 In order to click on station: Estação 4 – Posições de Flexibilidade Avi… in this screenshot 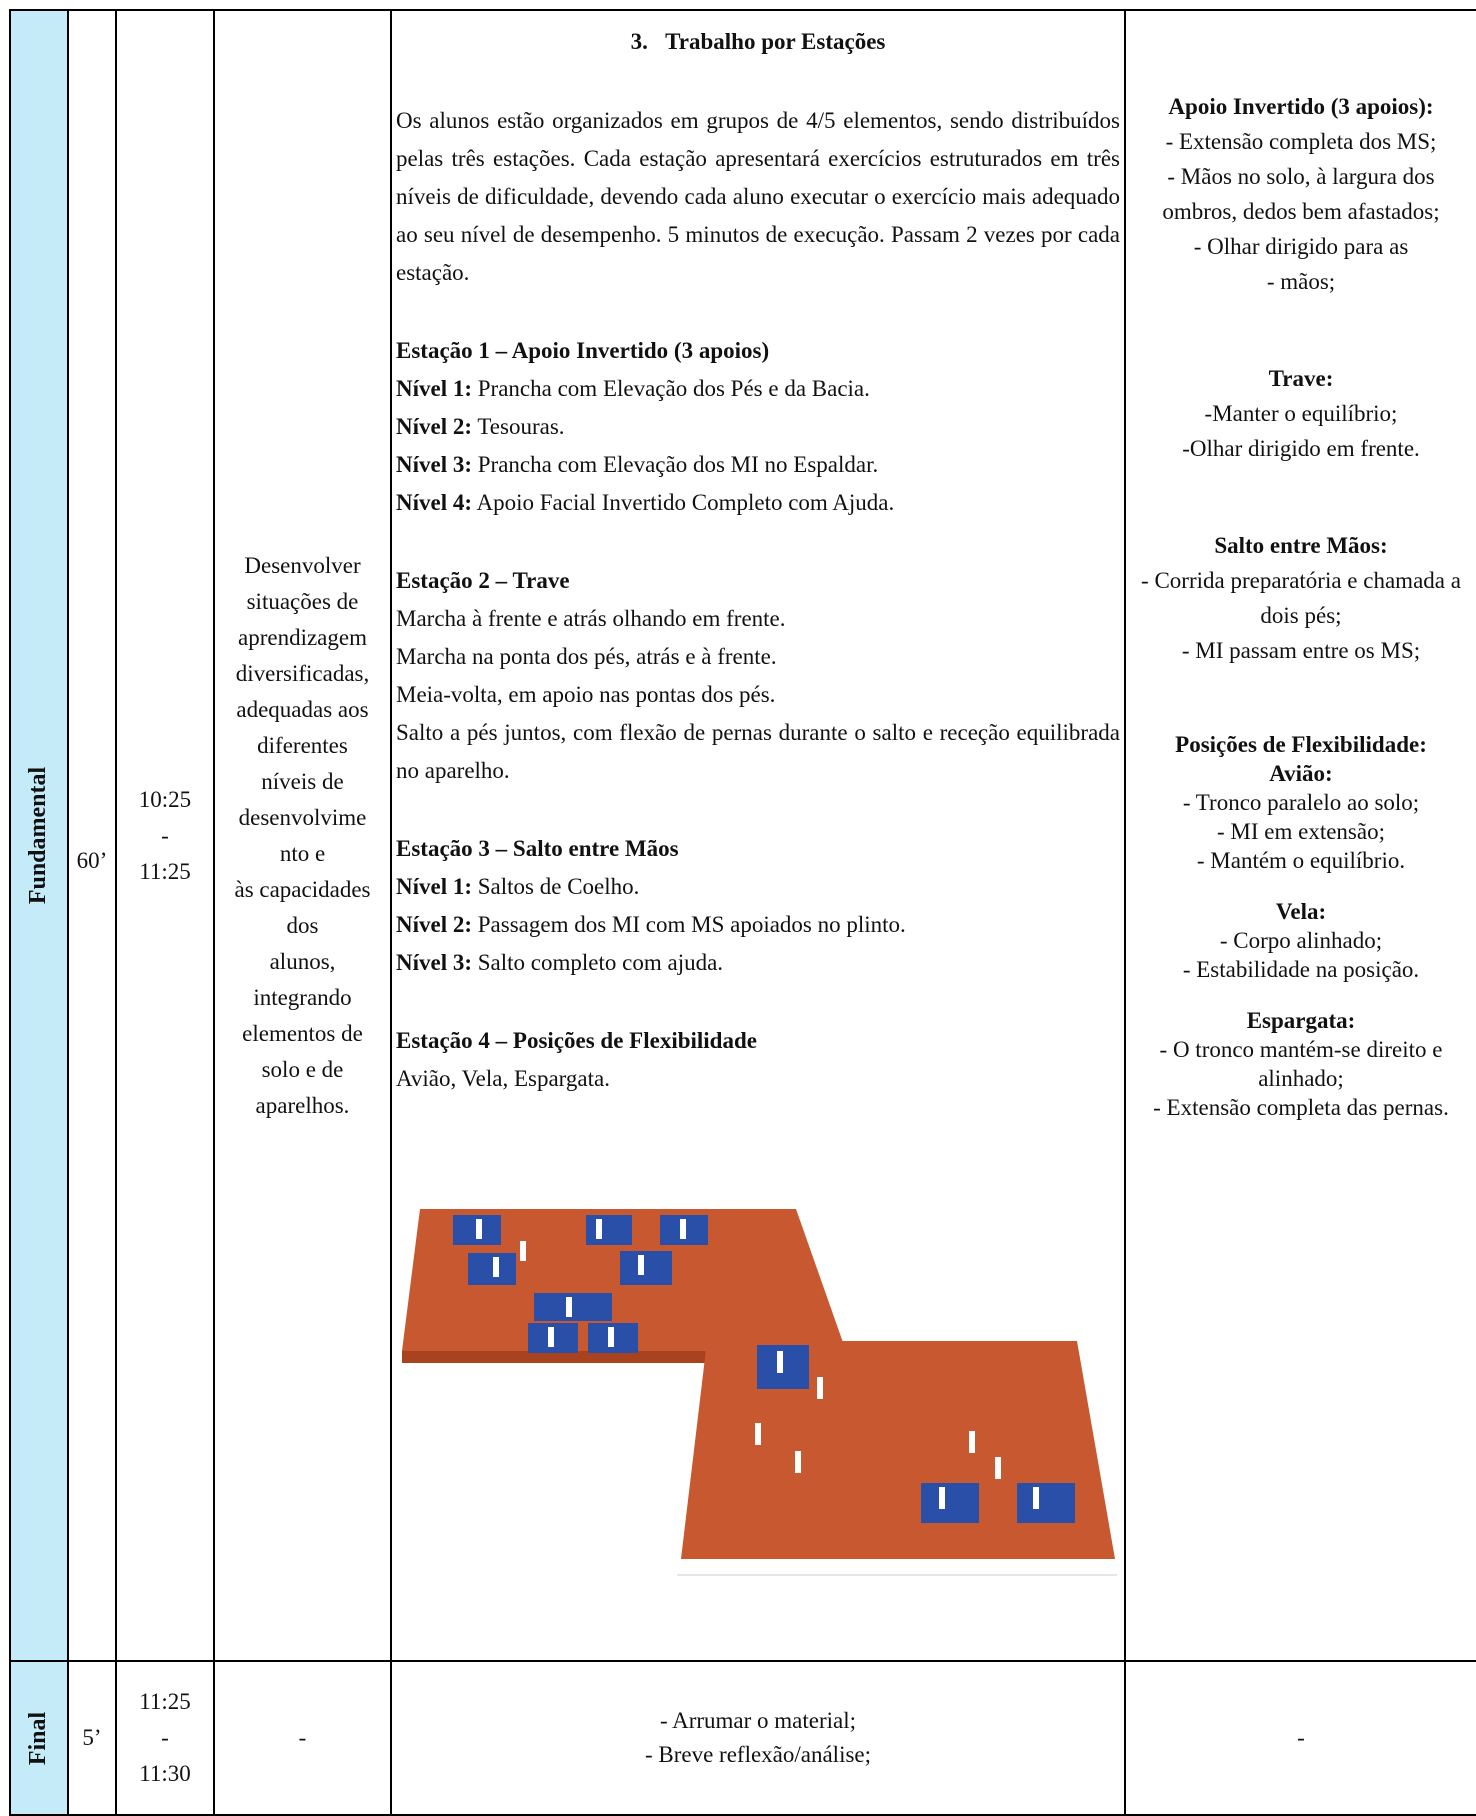, I will do `click(758, 1060)`.